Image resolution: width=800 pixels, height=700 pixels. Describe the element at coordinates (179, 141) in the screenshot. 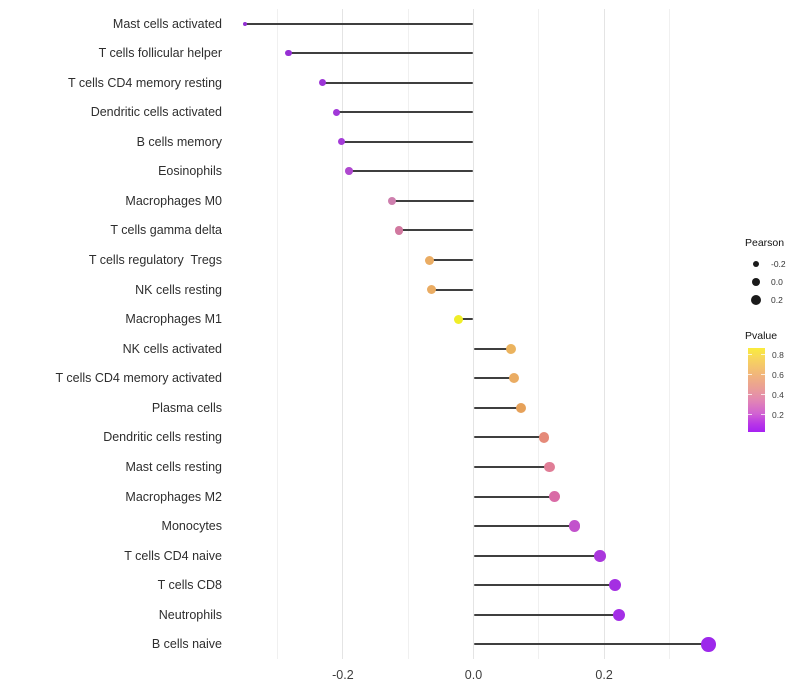

I see `category-label: B cells memory` at that location.